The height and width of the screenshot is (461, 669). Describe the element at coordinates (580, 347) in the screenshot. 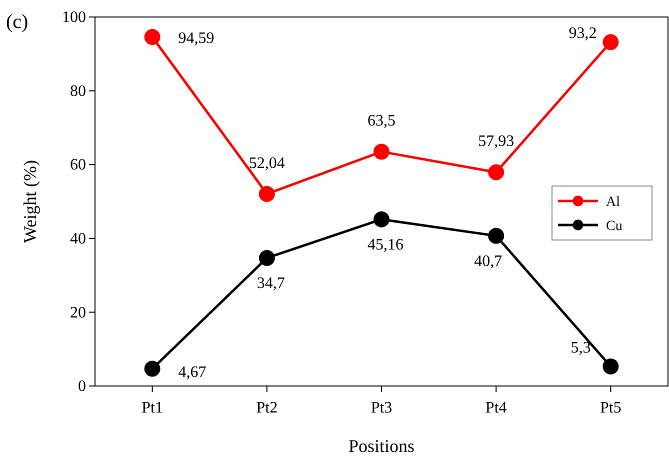

I see `data-label: 5,3` at that location.